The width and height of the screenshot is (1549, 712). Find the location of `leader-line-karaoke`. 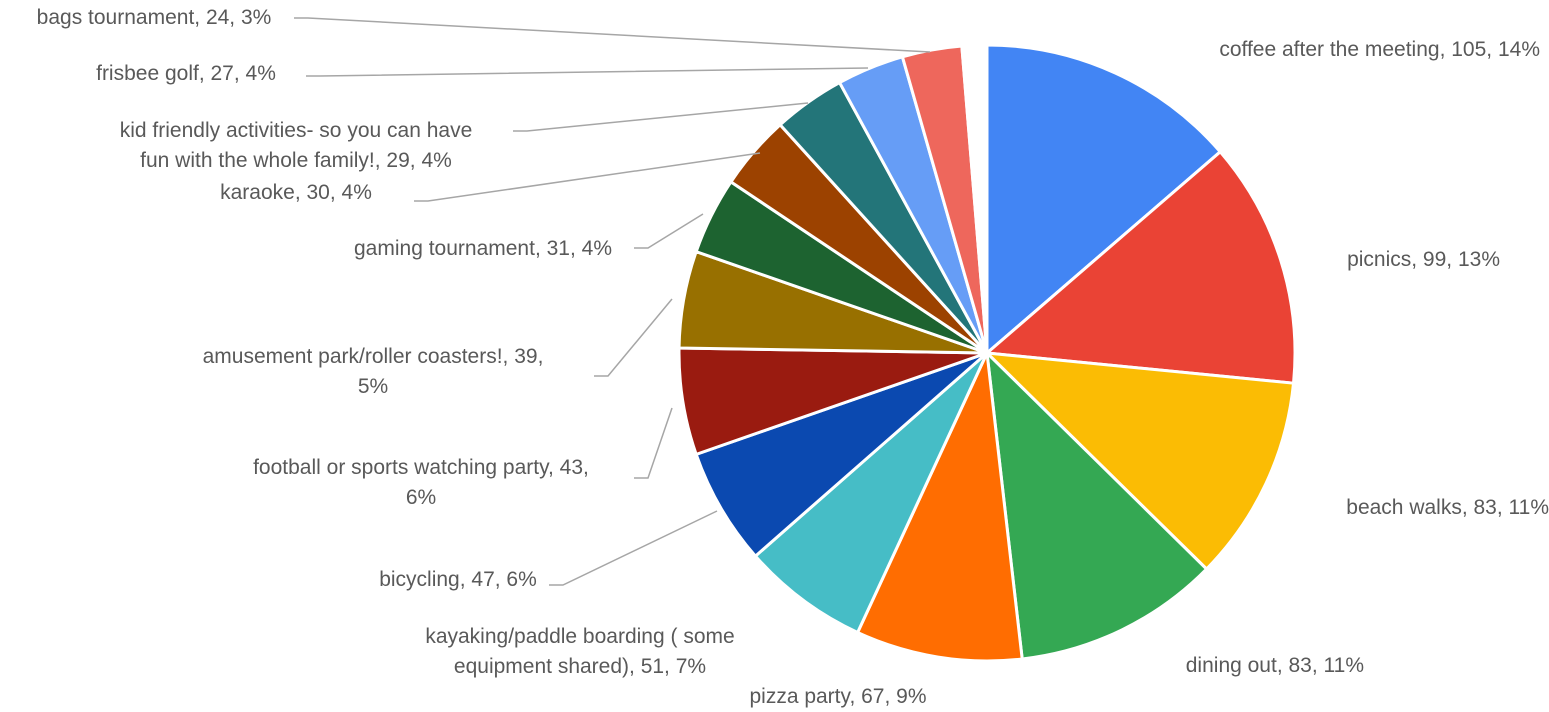

leader-line-karaoke is located at coordinates (587, 177).